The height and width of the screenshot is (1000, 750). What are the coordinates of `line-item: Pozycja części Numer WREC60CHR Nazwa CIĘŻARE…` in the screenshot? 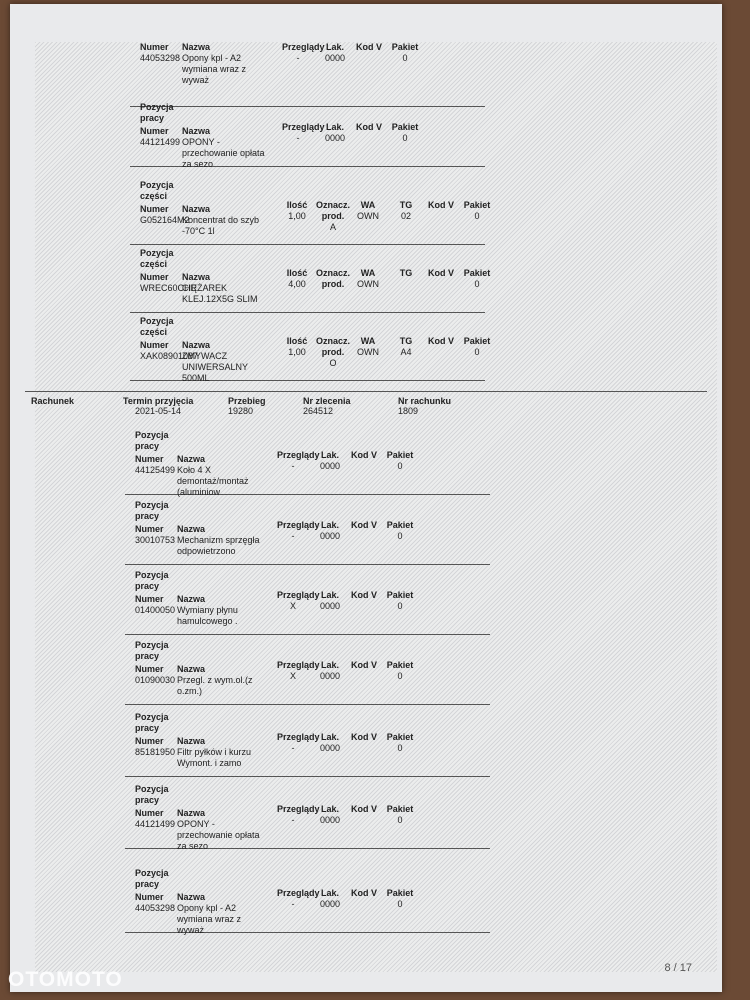 It's located at (310, 279).